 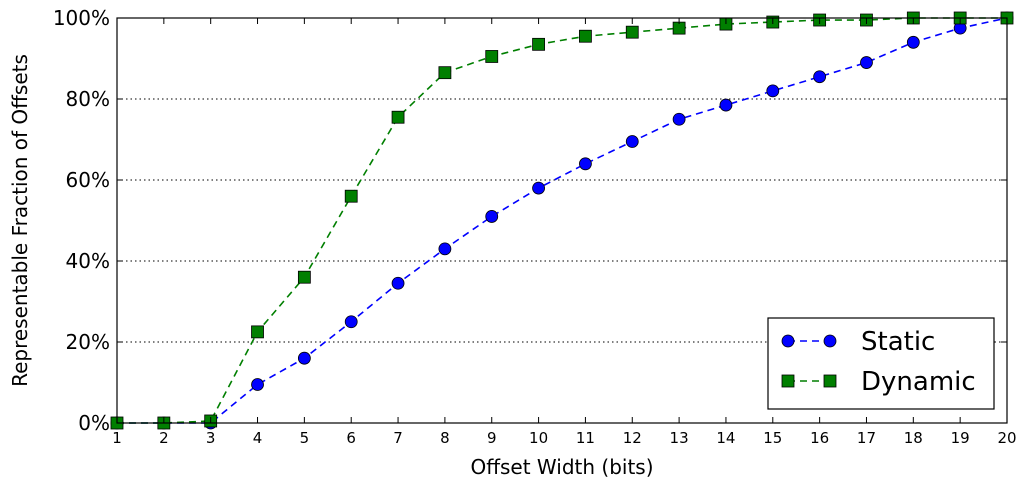 What do you see at coordinates (1006, 438) in the screenshot?
I see `x-tick-label: 20` at bounding box center [1006, 438].